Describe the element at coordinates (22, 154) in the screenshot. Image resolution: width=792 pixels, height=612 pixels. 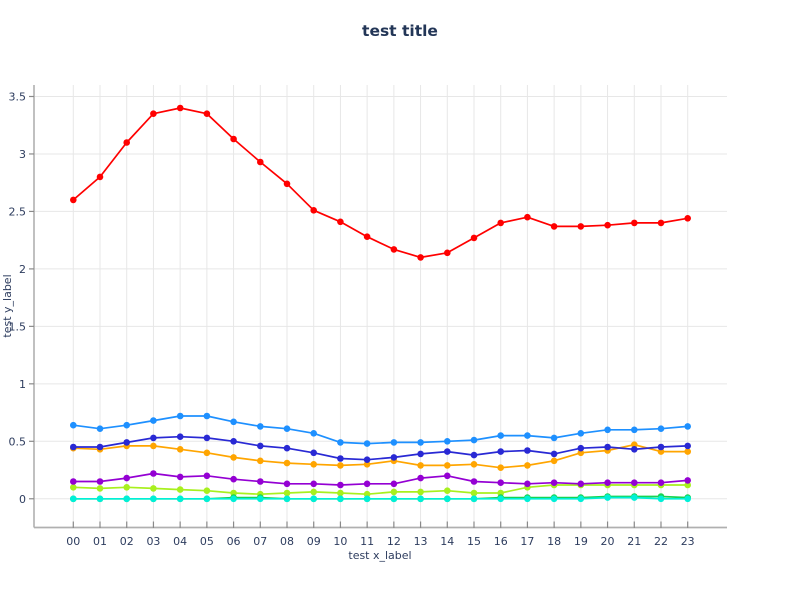
I see `y-tick-label: 3` at that location.